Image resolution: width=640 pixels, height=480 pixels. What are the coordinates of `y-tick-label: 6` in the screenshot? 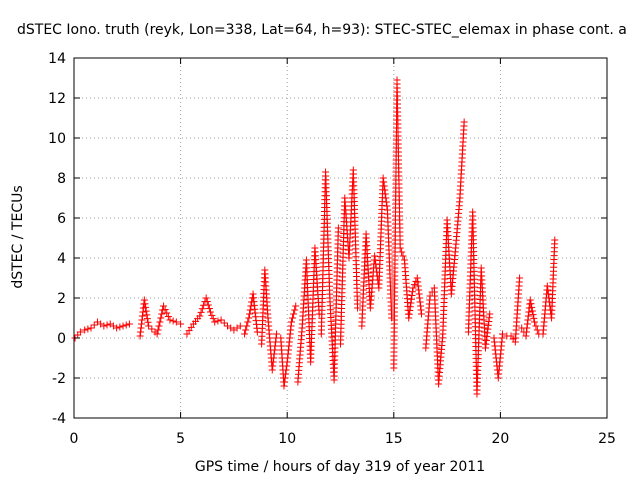 It's located at (61, 219).